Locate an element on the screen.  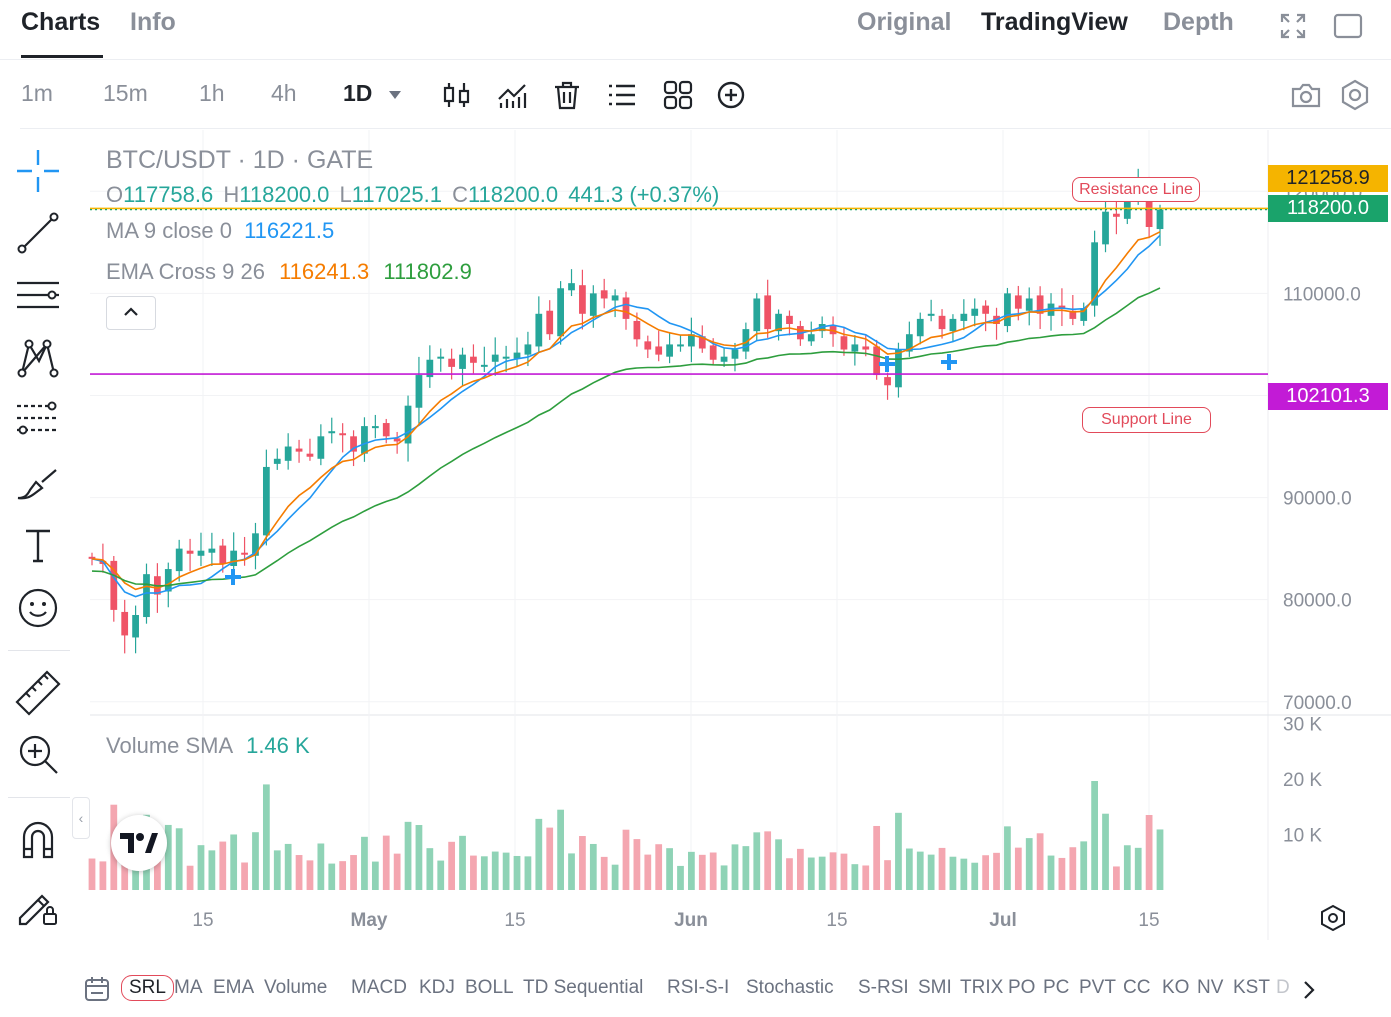
ema-legend: EMA Cross 9 26 116241.3 111802.9 is located at coordinates (289, 272).